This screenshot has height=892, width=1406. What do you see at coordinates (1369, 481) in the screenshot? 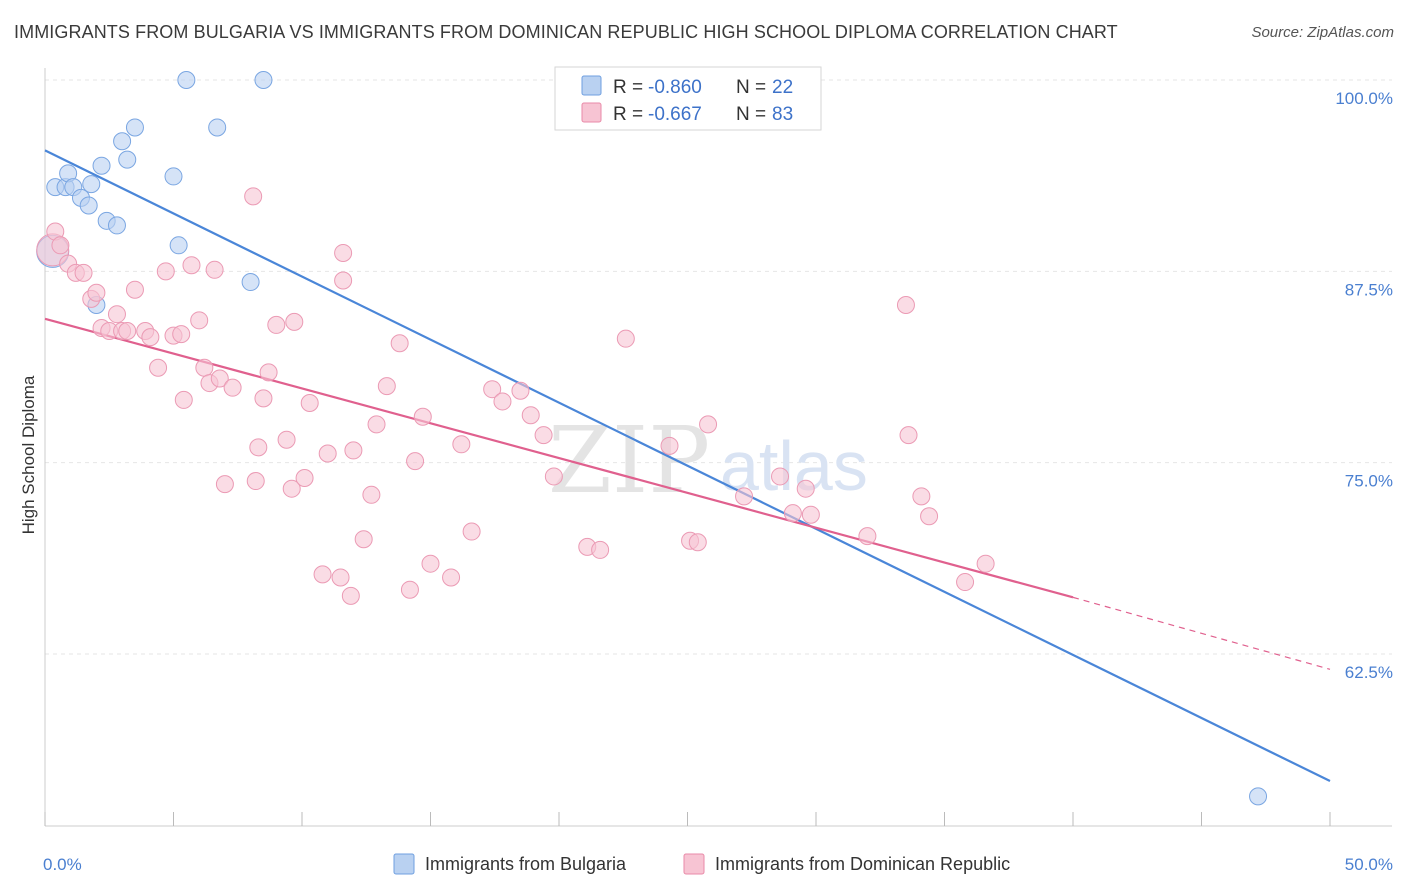
I see `y-tick-label: 75.0%` at bounding box center [1369, 481].